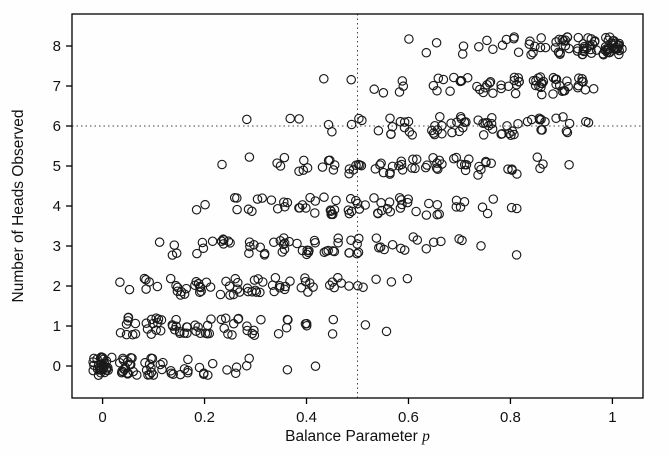  What do you see at coordinates (18, 206) in the screenshot?
I see `y-axis-label: Number of Heads Observed` at bounding box center [18, 206].